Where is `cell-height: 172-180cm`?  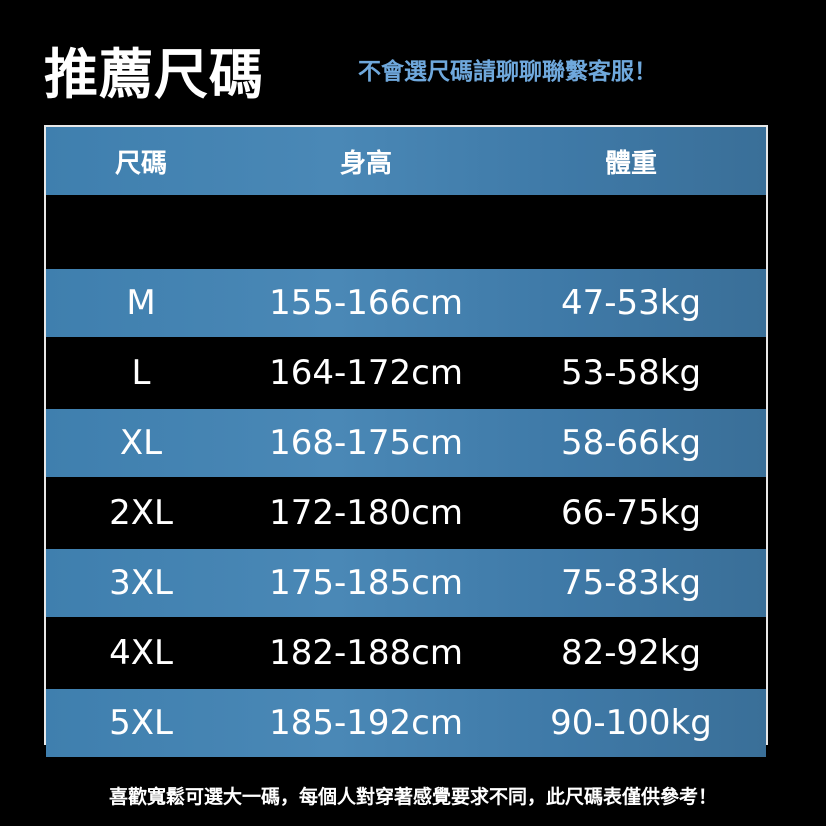 cell-height: 172-180cm is located at coordinates (366, 513).